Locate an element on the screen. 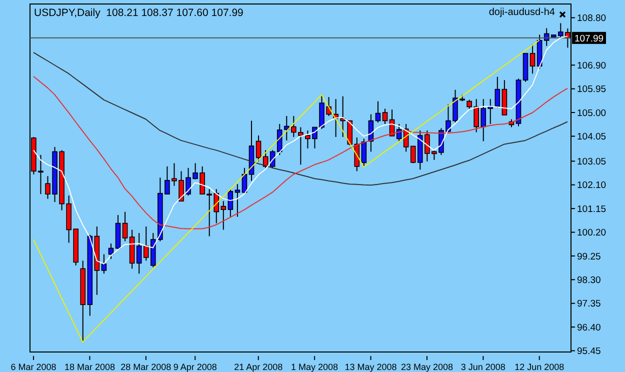 The width and height of the screenshot is (625, 372). x-tick-label: 18 Mar 2008 is located at coordinates (89, 367).